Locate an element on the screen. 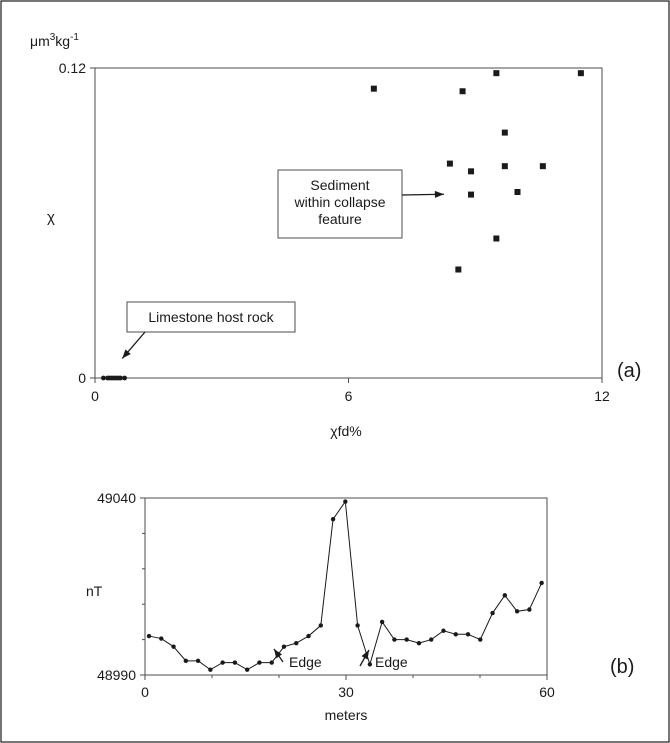 The height and width of the screenshot is (743, 670). panel-b-y-tick-label: 48990 is located at coordinates (116, 675).